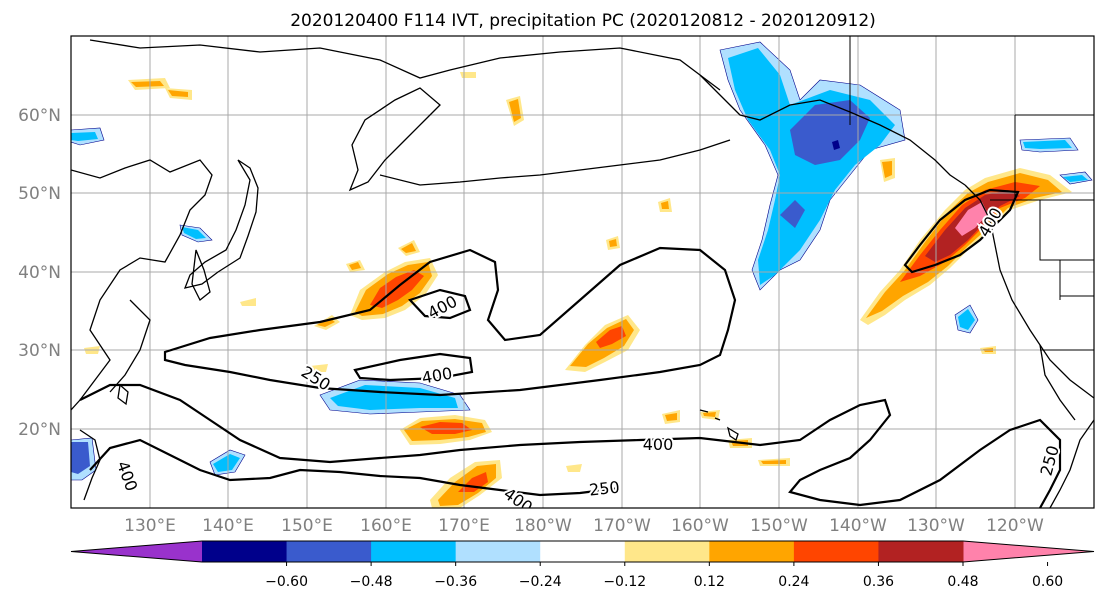 This screenshot has width=1105, height=601. Describe the element at coordinates (793, 582) in the screenshot. I see `colorbar-tick-label: 0.24` at that location.